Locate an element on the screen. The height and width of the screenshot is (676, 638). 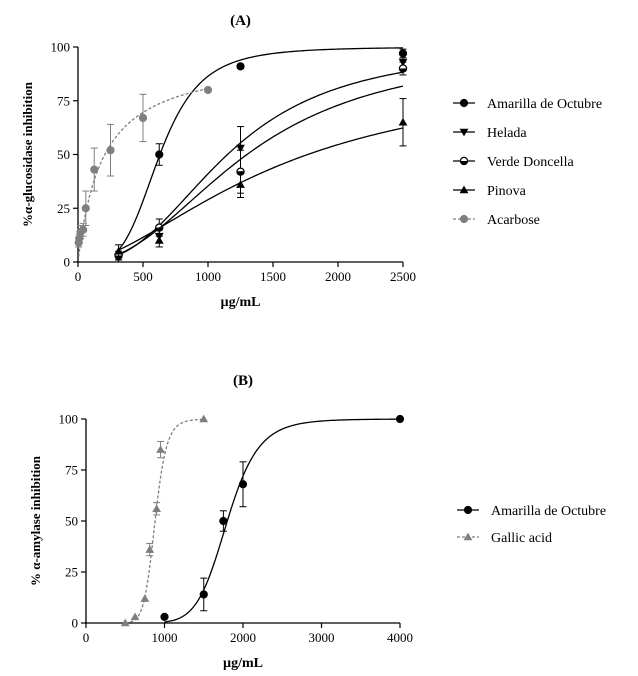
legend-item: Verde Doncella is located at coordinates (513, 162).